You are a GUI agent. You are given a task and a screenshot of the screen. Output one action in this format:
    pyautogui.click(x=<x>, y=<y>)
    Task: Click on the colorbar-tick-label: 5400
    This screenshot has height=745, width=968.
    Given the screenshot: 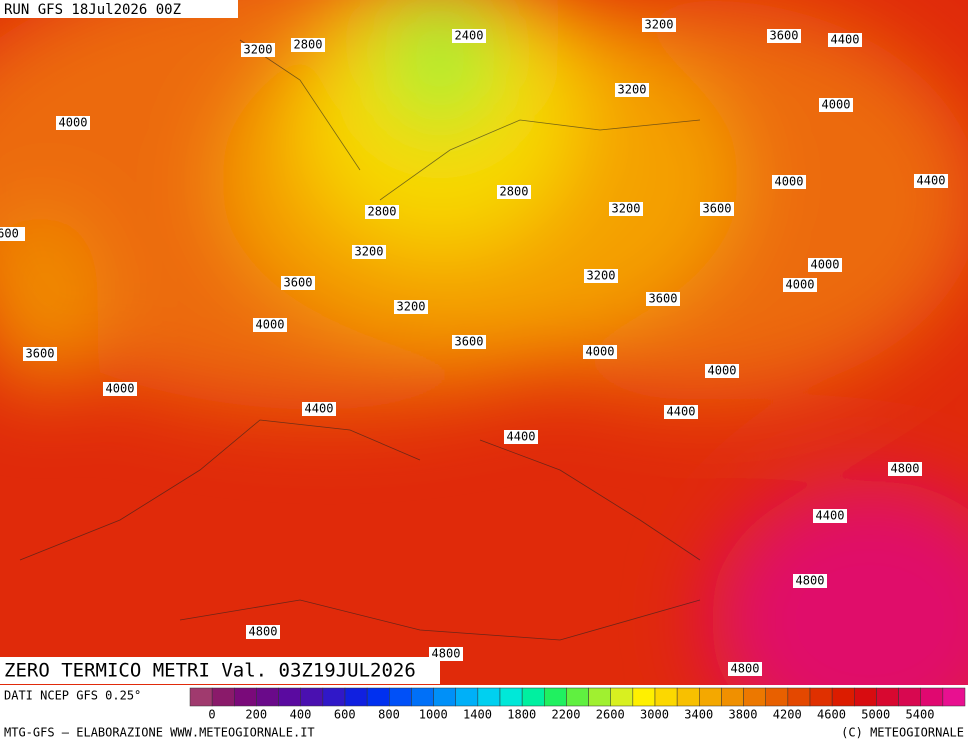 What is the action you would take?
    pyautogui.click(x=920, y=715)
    